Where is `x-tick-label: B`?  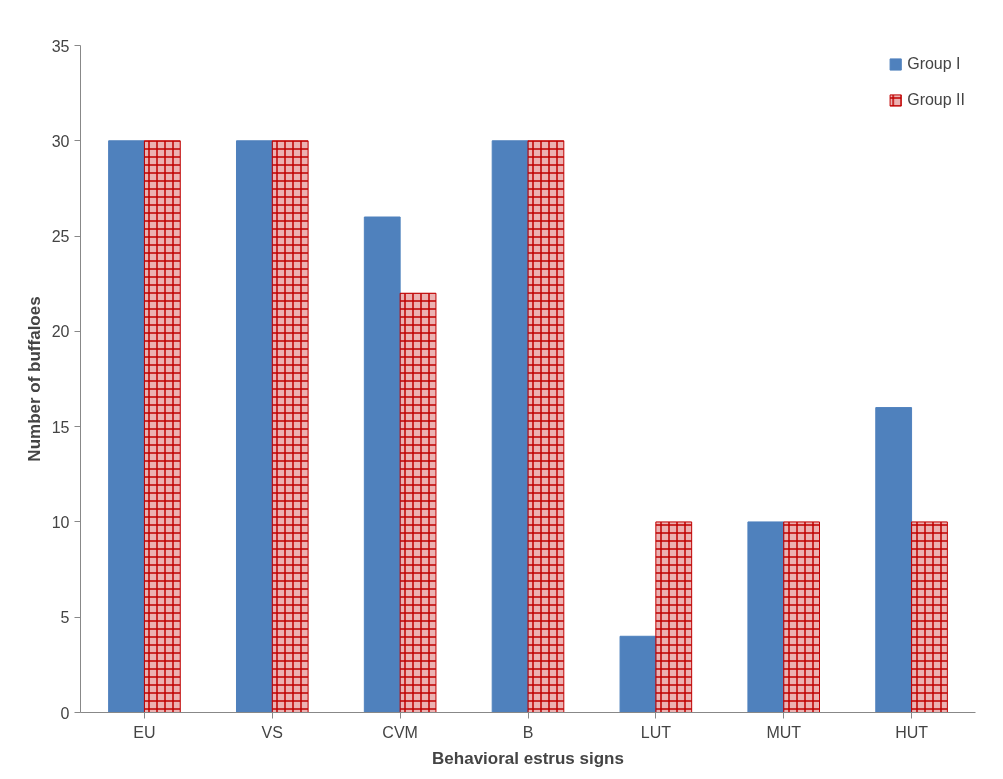 x-tick-label: B is located at coordinates (528, 732).